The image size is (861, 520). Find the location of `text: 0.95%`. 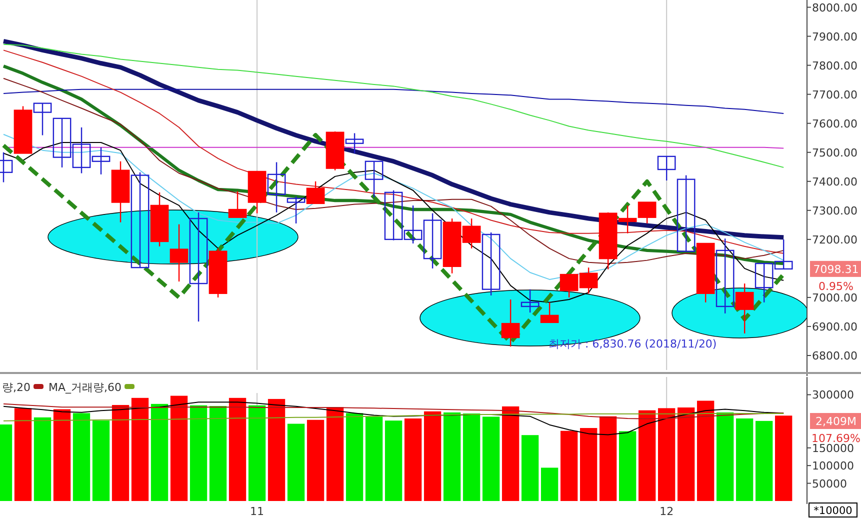

text: 0.95% is located at coordinates (836, 286).